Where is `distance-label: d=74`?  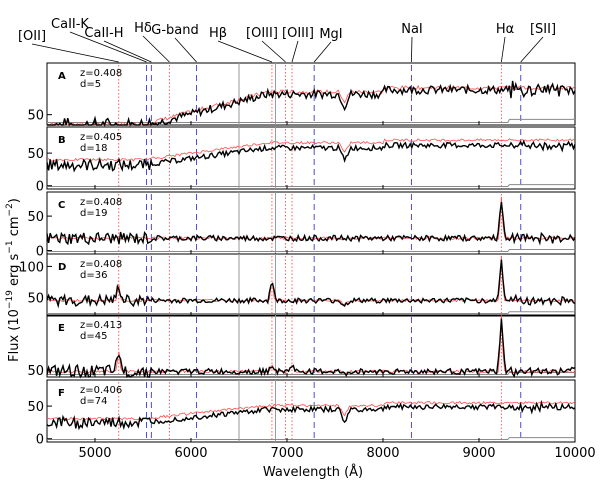 distance-label: d=74 is located at coordinates (93, 401).